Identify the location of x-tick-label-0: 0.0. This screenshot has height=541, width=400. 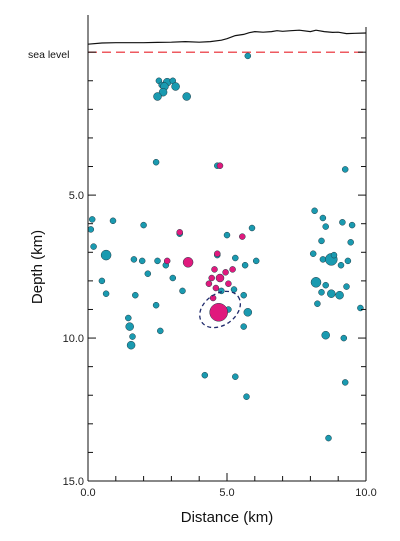
(87, 493).